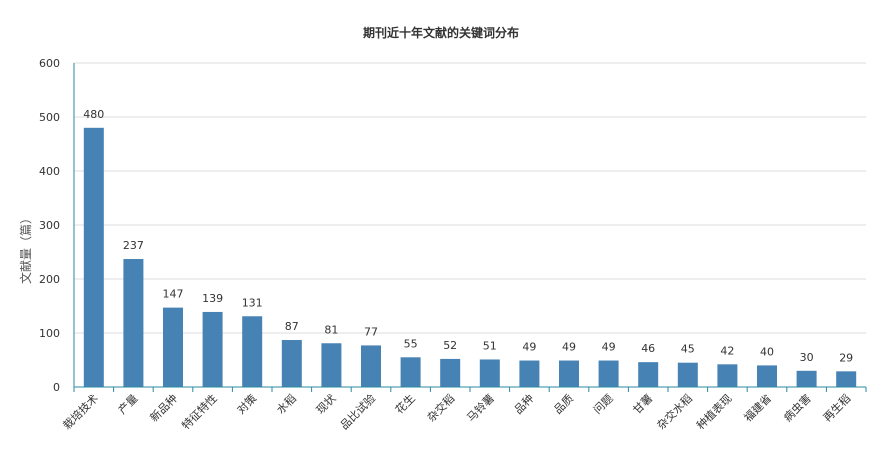  What do you see at coordinates (246, 403) in the screenshot?
I see `x-category-label: 对策` at bounding box center [246, 403].